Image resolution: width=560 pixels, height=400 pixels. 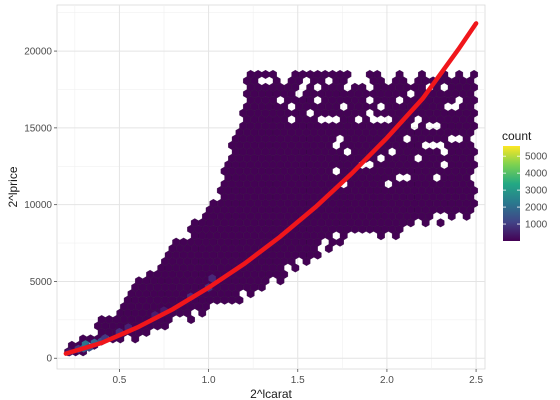 I want to click on y-axis-ticks: 0 5000 10000 15000 20000, so click(x=40, y=206).